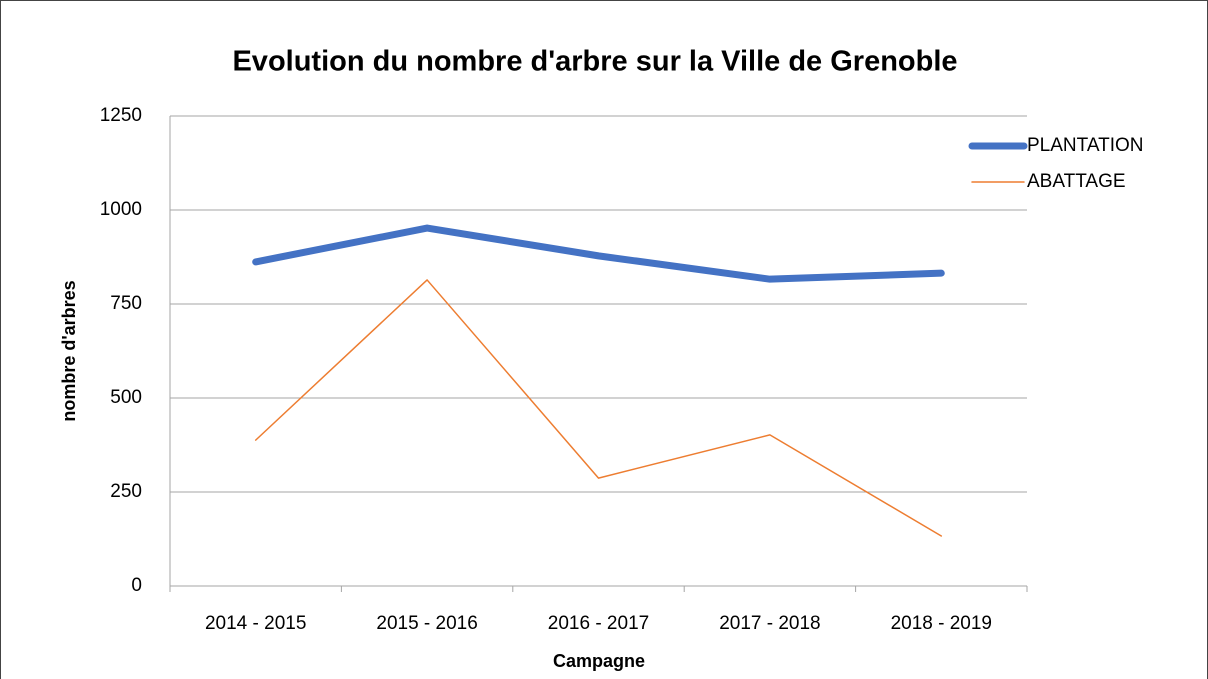 This screenshot has width=1208, height=679. I want to click on legend-label: PLANTATION, so click(1085, 145).